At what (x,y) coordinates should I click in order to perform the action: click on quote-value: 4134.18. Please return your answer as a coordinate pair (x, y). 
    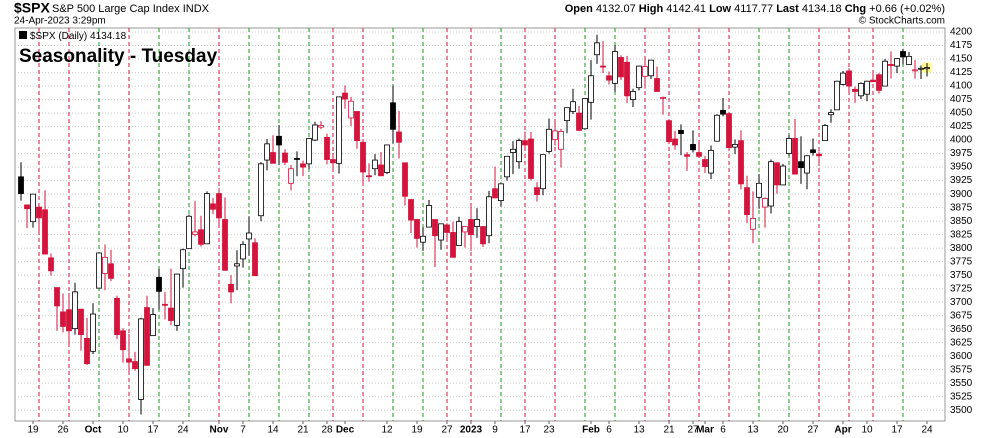
    Looking at the image, I should click on (822, 9).